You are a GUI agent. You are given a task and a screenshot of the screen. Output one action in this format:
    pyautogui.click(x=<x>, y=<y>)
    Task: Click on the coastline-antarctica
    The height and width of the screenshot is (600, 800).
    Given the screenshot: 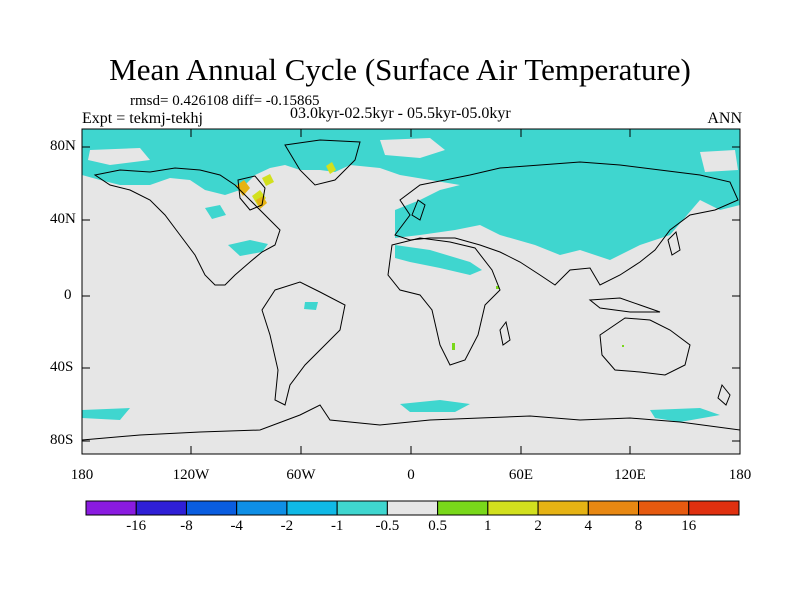 What is the action you would take?
    pyautogui.click(x=411, y=422)
    